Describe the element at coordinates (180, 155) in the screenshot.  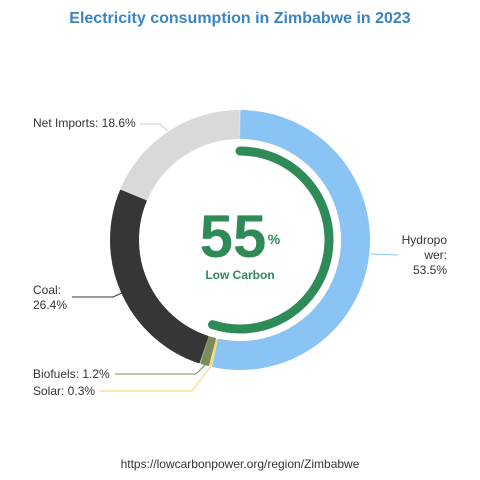
I see `slice-net-imports` at that location.